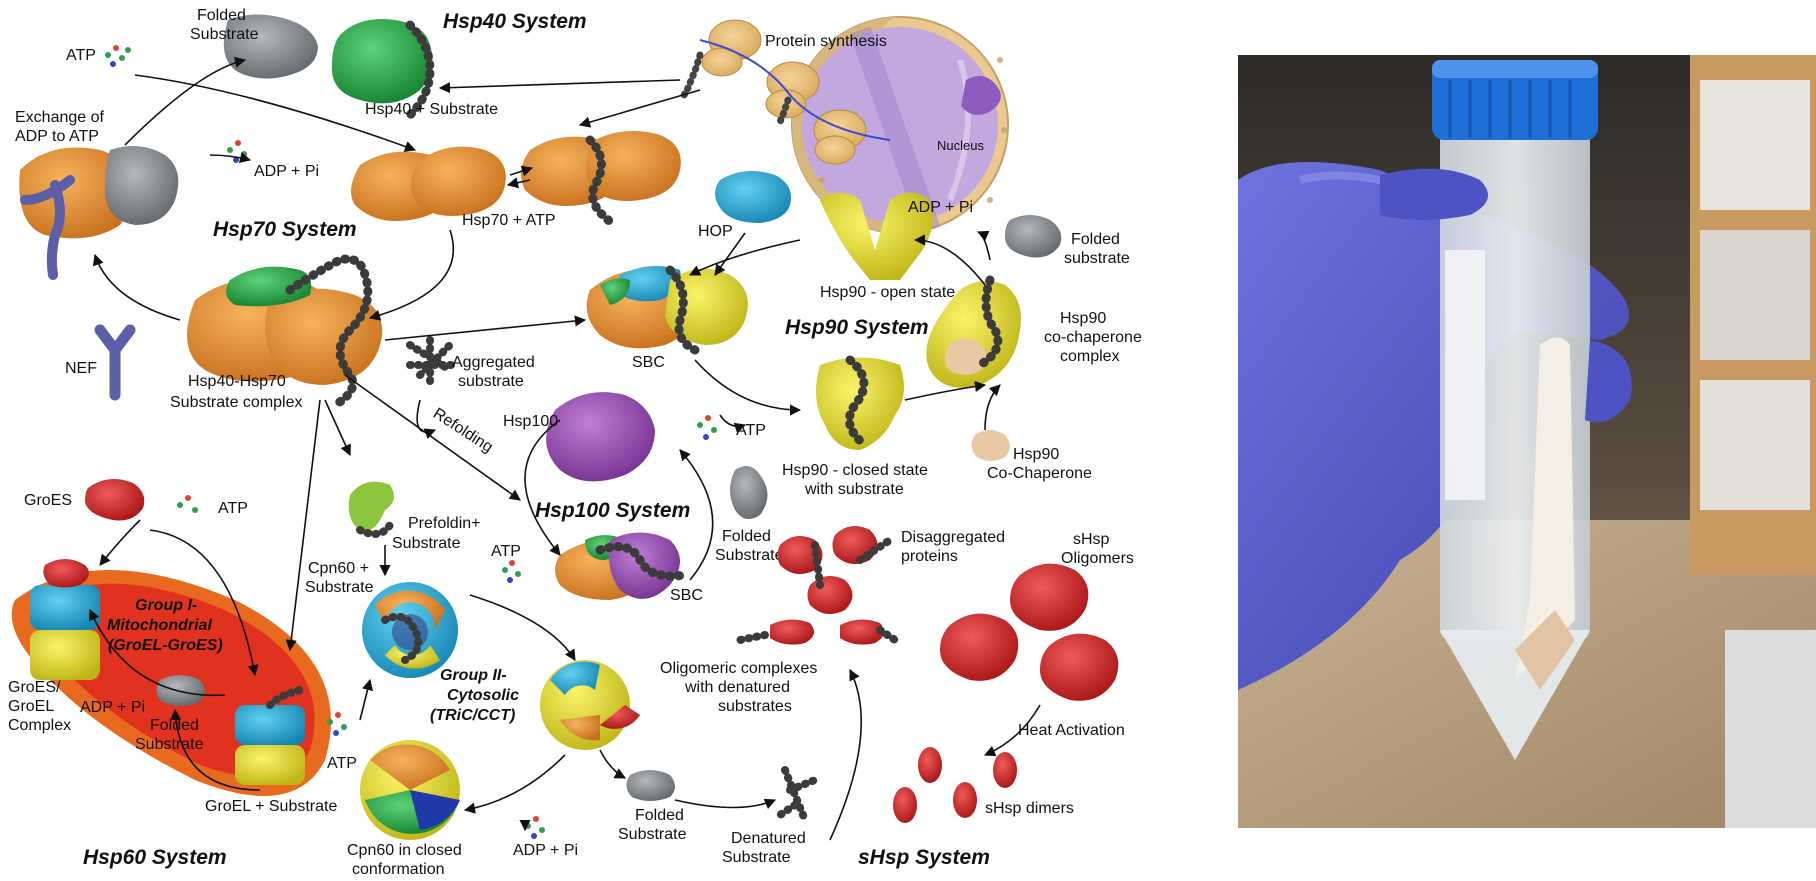 The height and width of the screenshot is (881, 1816). What do you see at coordinates (428, 183) in the screenshot?
I see `hsp70-atp-protein` at bounding box center [428, 183].